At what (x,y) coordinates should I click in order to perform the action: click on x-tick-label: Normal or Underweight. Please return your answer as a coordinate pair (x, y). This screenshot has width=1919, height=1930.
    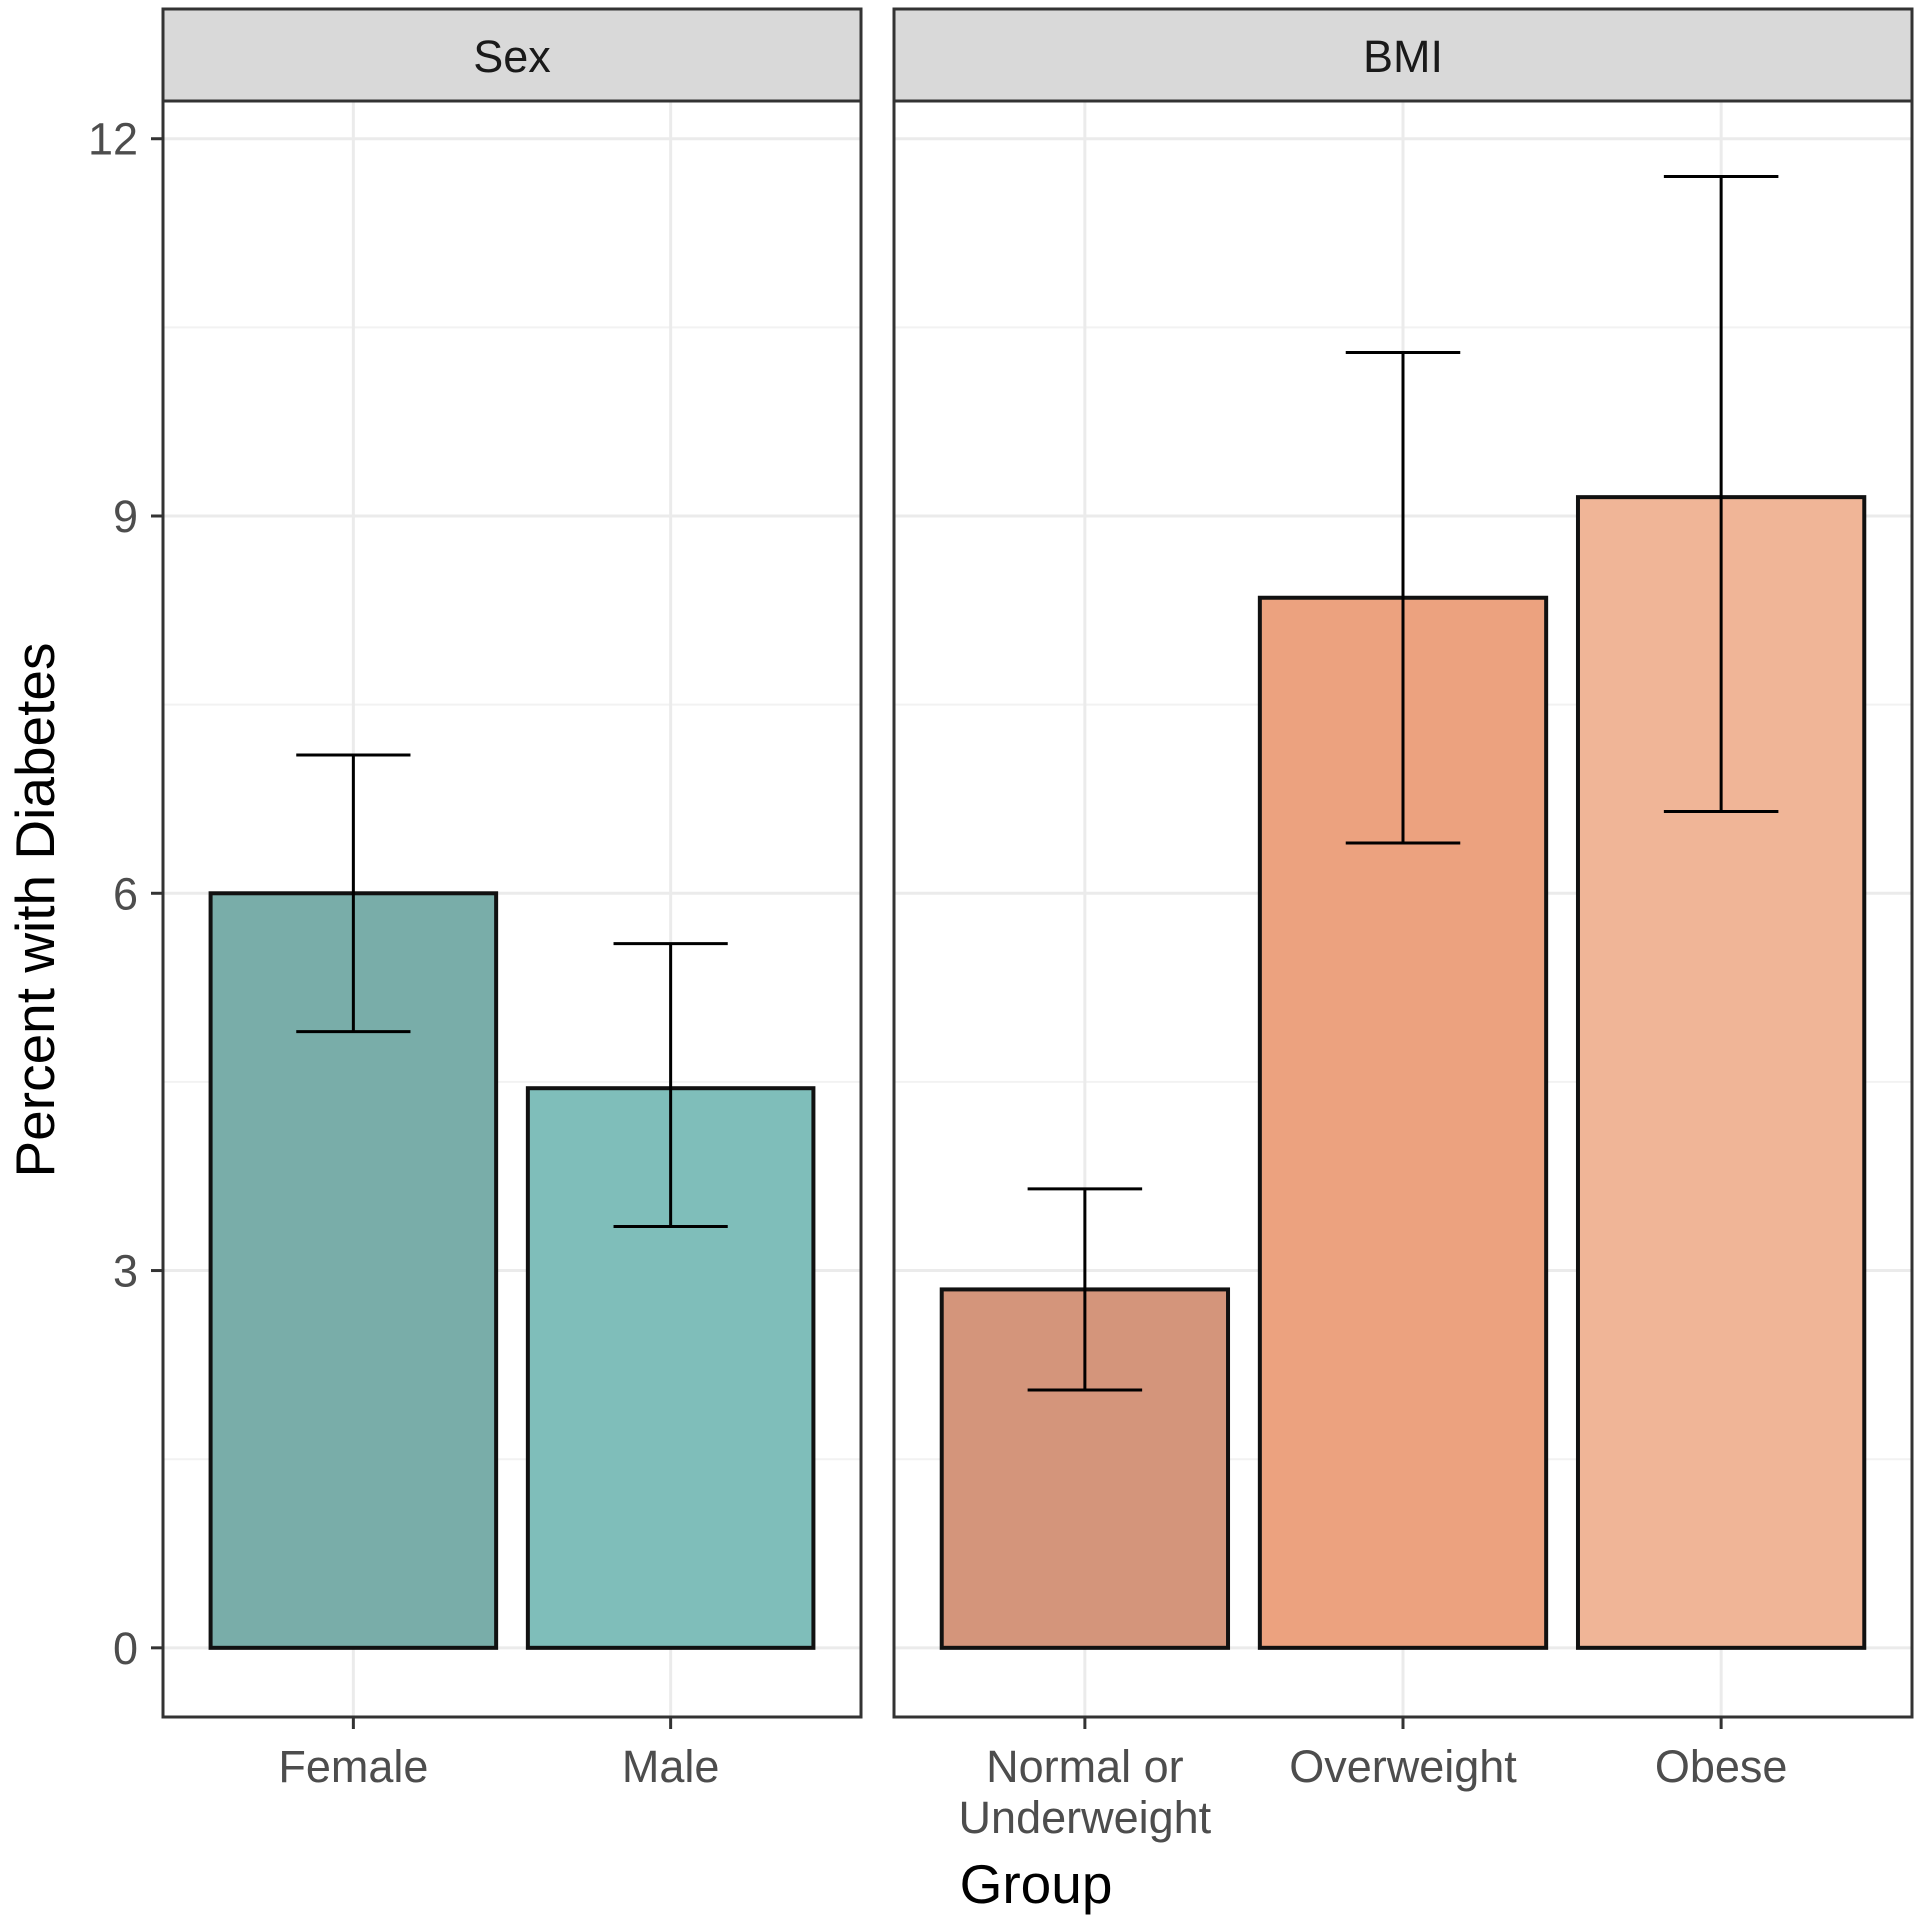
    Looking at the image, I should click on (1085, 1792).